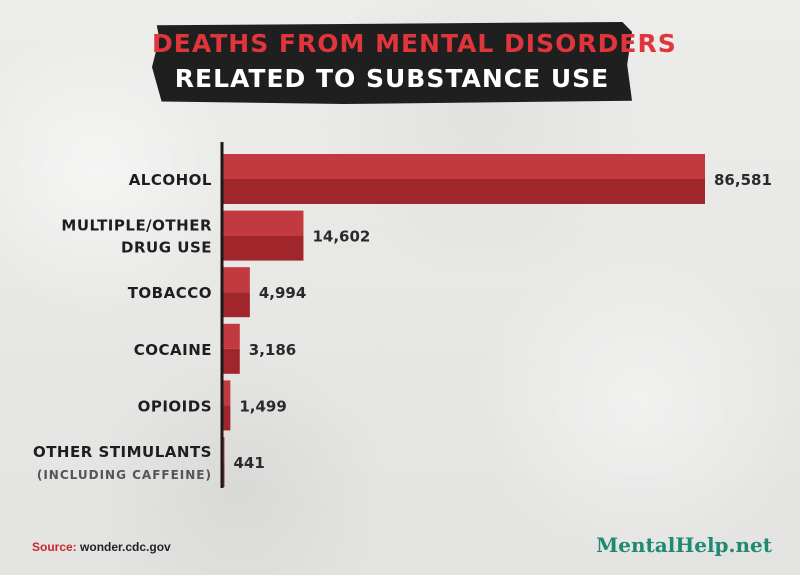 This screenshot has width=800, height=575. Describe the element at coordinates (341, 237) in the screenshot. I see `value-label-1: 14,602` at that location.